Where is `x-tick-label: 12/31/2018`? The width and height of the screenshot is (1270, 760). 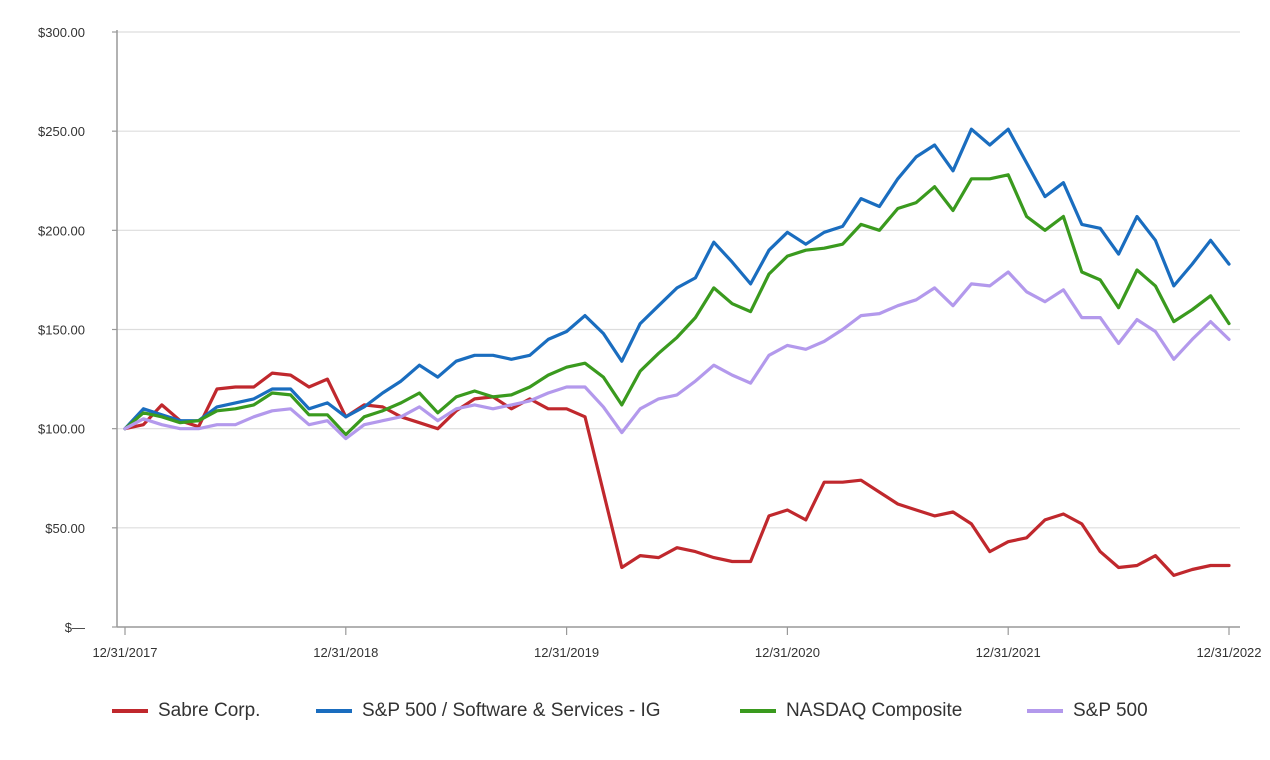
x-tick-label: 12/31/2018 is located at coordinates (345, 652).